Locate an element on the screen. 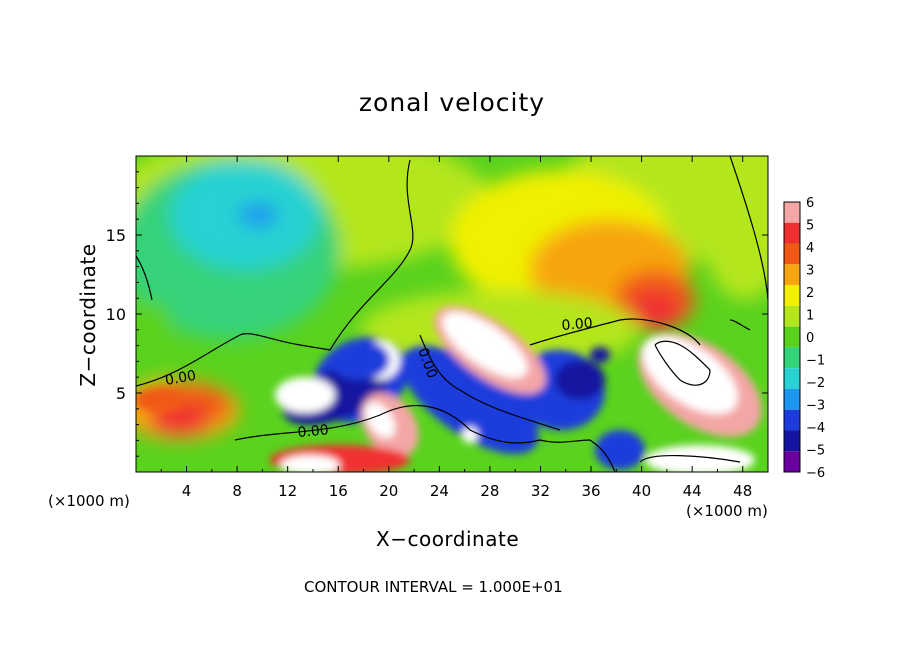 The height and width of the screenshot is (658, 904). y-tick-label: 5 is located at coordinates (121, 393).